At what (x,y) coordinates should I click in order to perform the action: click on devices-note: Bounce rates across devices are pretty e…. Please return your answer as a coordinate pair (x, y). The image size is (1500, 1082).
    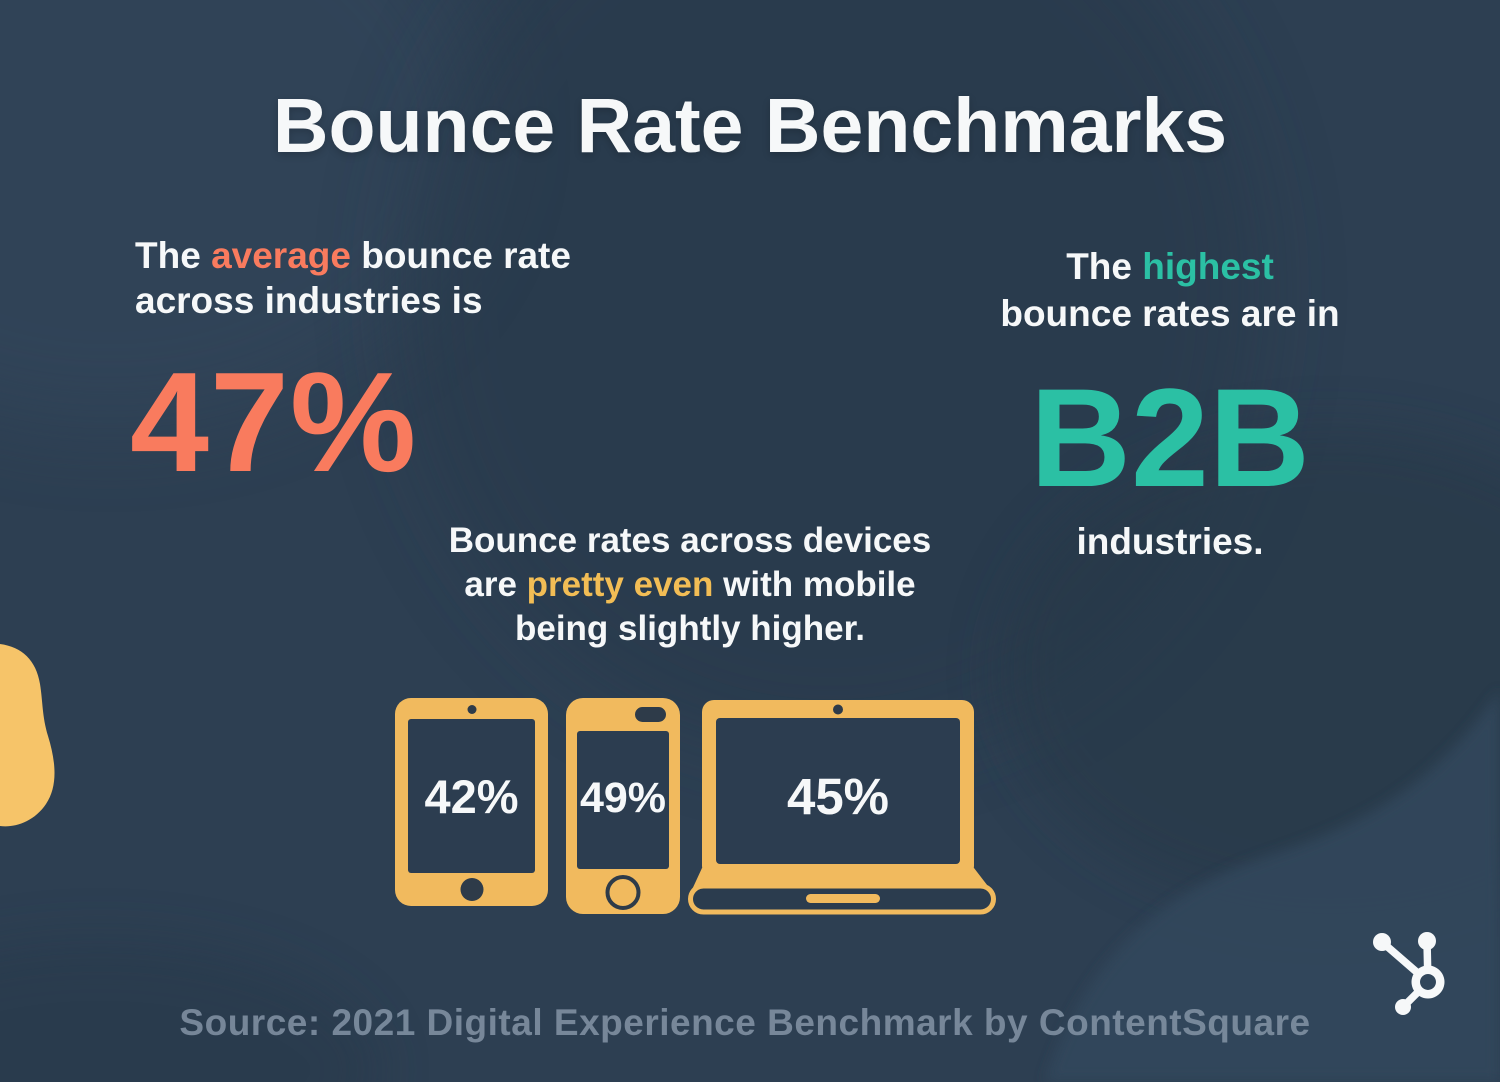
    Looking at the image, I should click on (690, 585).